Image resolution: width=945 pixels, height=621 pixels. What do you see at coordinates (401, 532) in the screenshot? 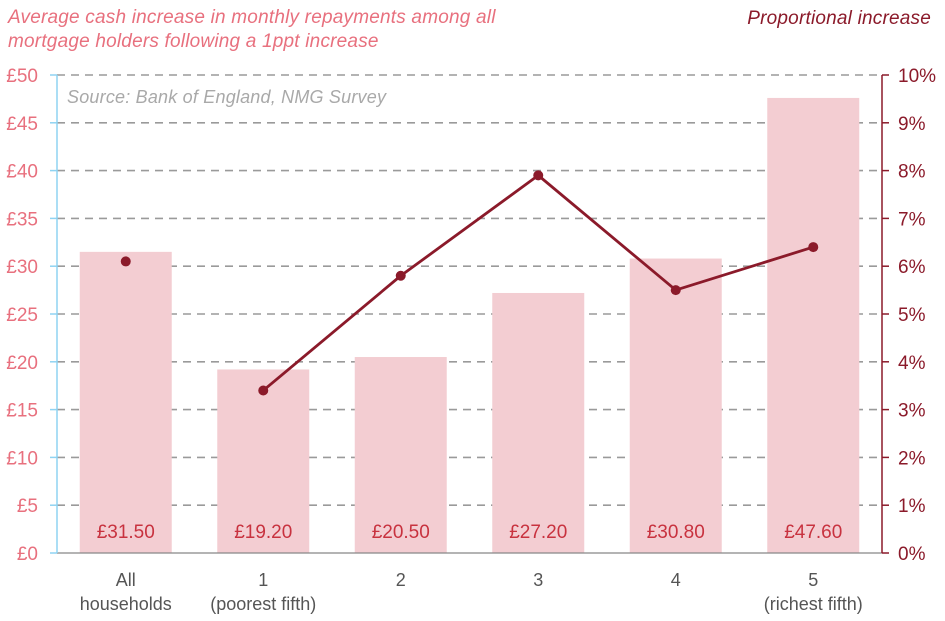
I see `bar-value-label: £20.50` at bounding box center [401, 532].